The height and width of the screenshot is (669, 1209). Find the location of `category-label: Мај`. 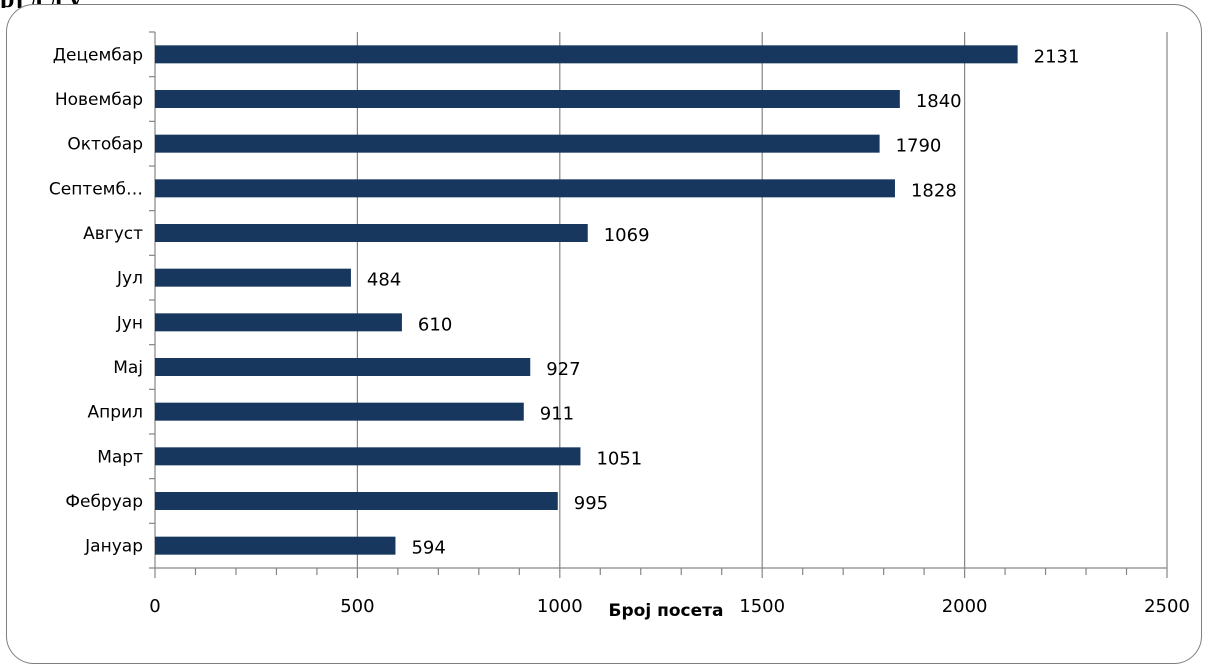

category-label: Мај is located at coordinates (128, 368).